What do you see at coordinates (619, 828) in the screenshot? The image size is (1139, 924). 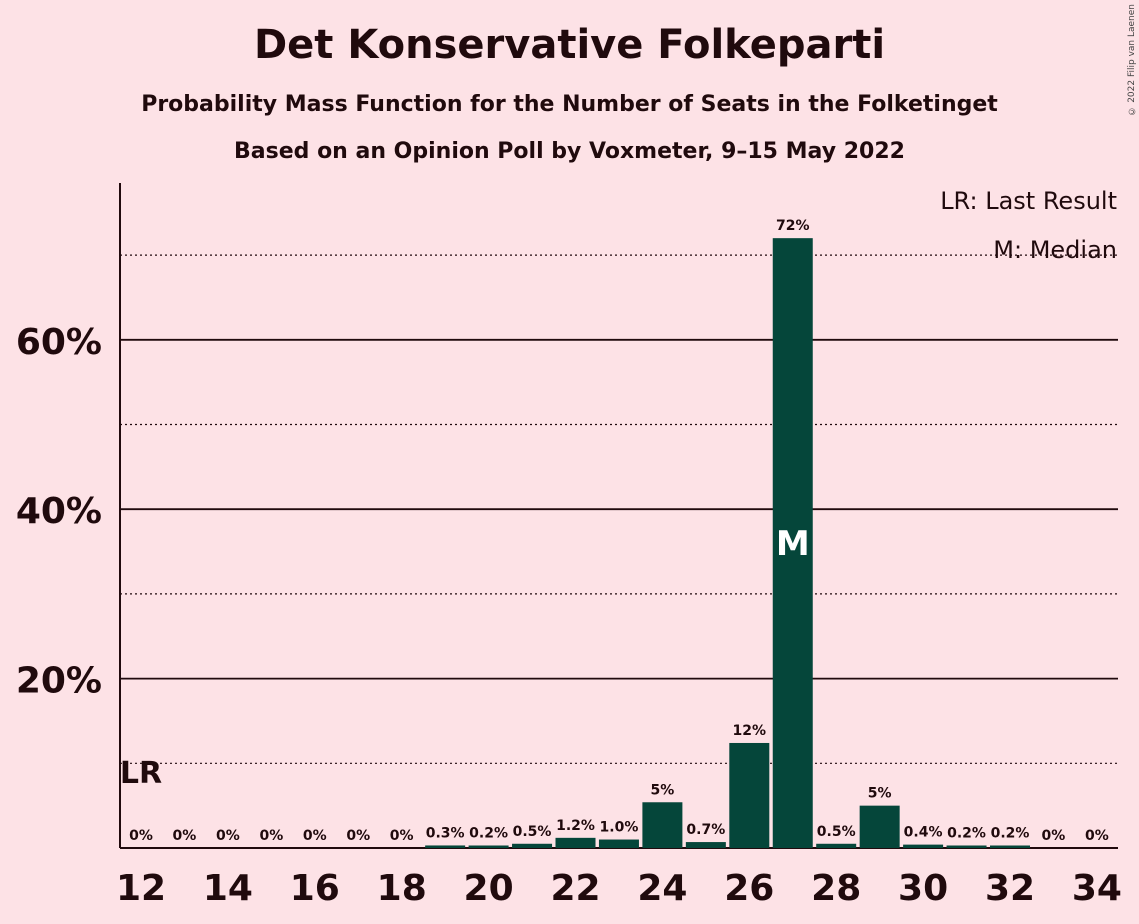 I see `bar-value-label: 1.0%` at bounding box center [619, 828].